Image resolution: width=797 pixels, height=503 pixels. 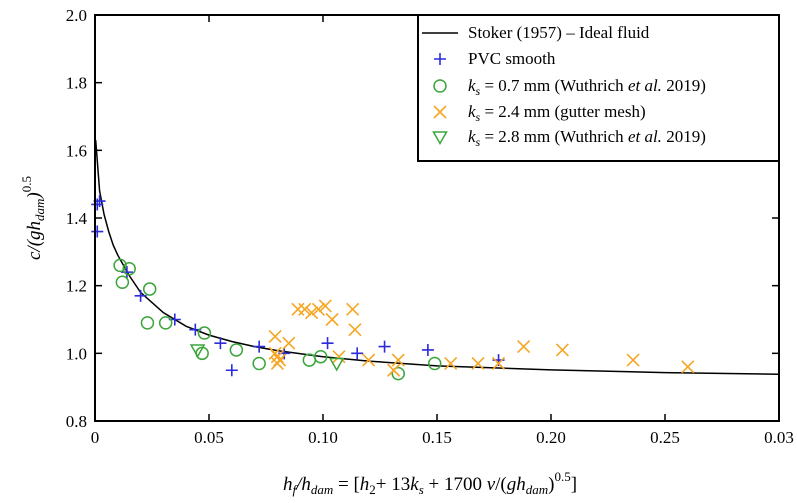 I want to click on x-tick-label: 0.20, so click(x=551, y=437).